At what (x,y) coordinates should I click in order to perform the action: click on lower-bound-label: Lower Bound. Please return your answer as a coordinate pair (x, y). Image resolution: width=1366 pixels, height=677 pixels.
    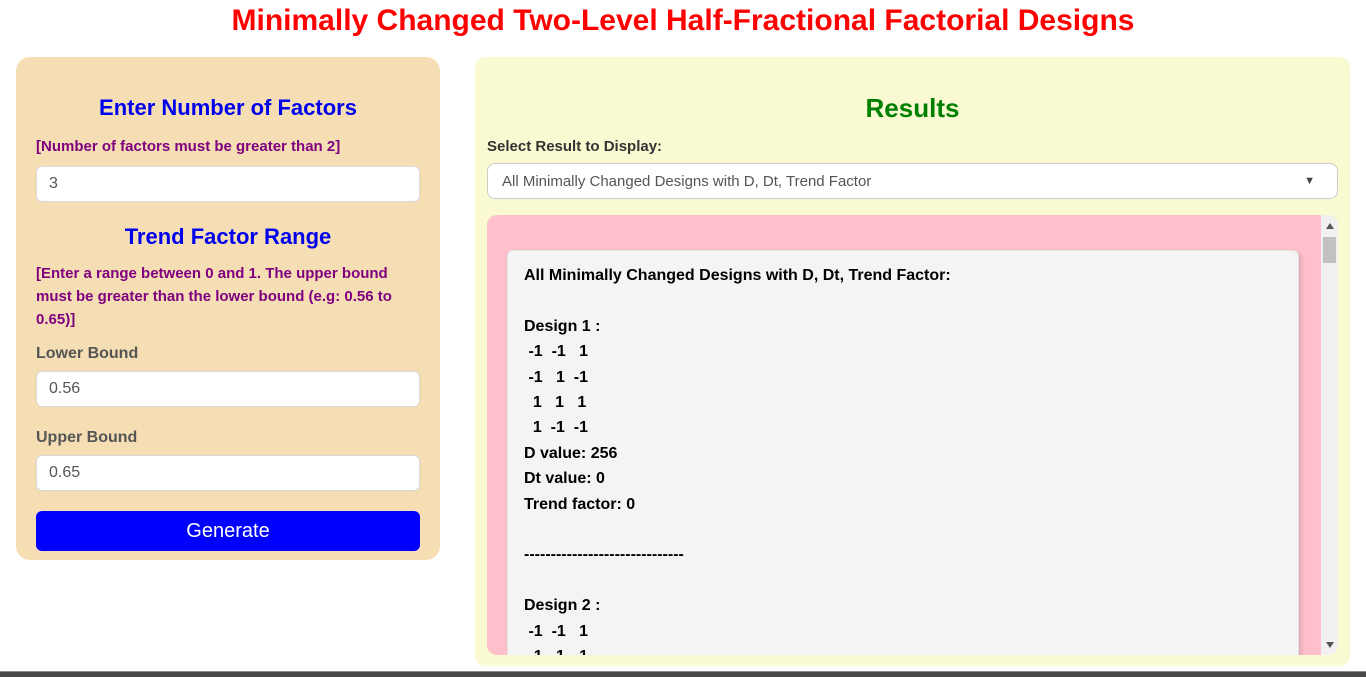
    Looking at the image, I should click on (87, 353).